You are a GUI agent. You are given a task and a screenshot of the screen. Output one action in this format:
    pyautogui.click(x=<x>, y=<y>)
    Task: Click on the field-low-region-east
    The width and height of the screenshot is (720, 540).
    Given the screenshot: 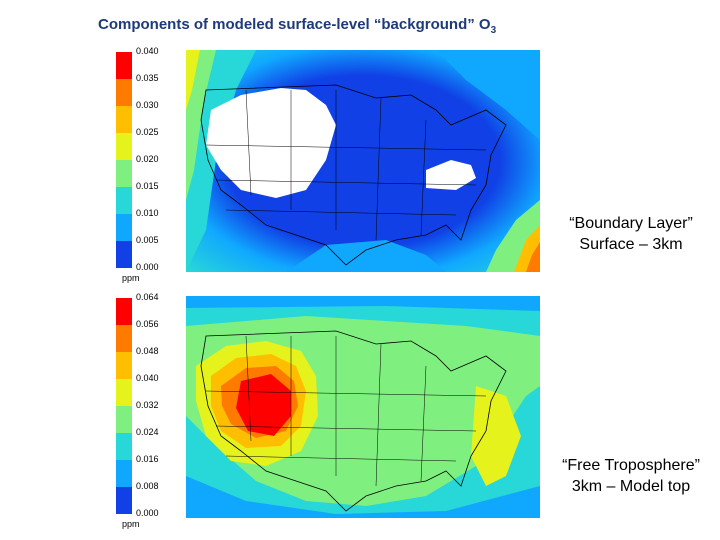 What is the action you would take?
    pyautogui.click(x=451, y=175)
    